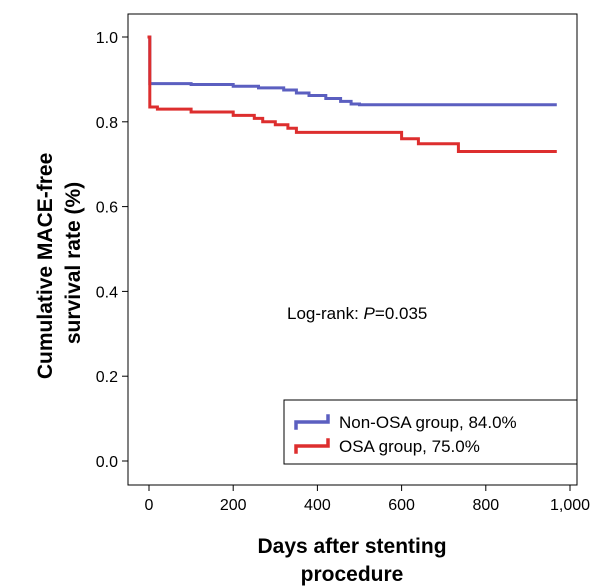  I want to click on x-tick-label-1: 200, so click(233, 505).